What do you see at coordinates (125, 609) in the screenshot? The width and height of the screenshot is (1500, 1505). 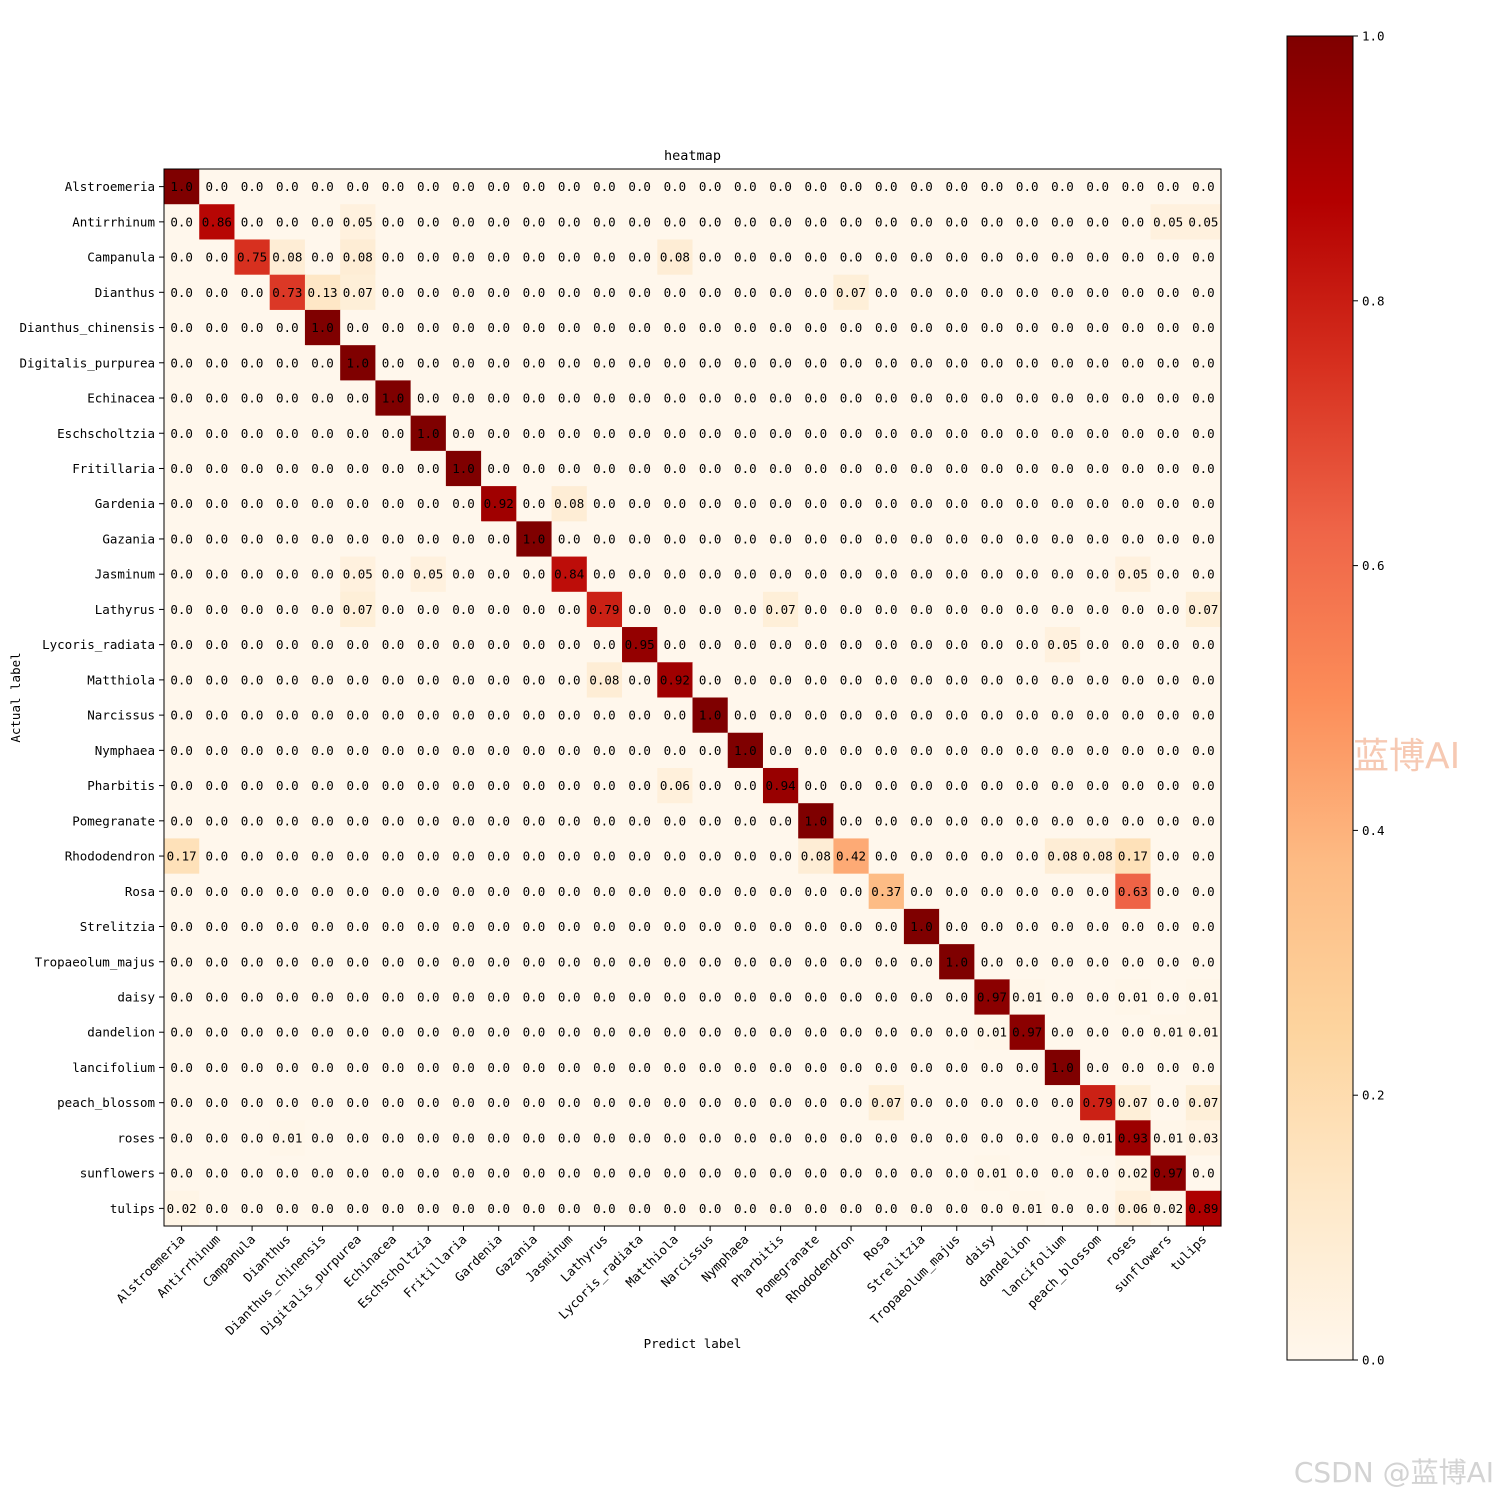 I see `y-tick-label-lathyrus: Lathyrus` at bounding box center [125, 609].